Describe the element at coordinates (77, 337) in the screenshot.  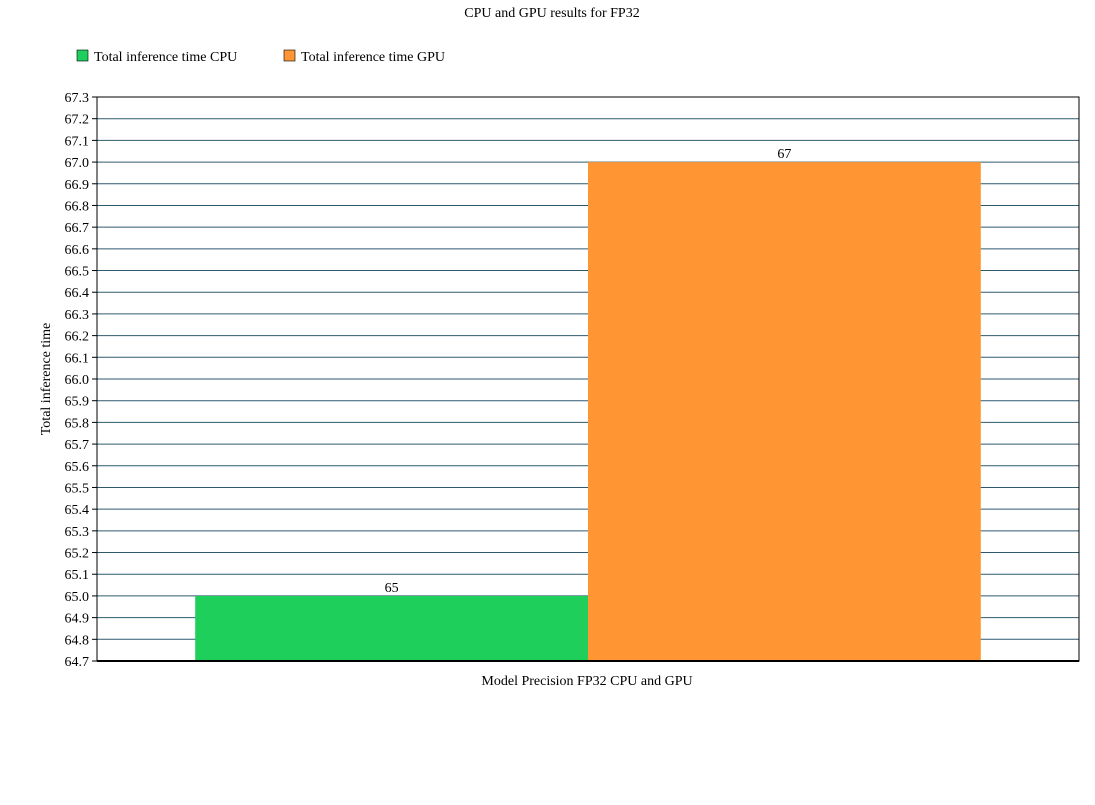
I see `y-tick-label: 66.2` at that location.